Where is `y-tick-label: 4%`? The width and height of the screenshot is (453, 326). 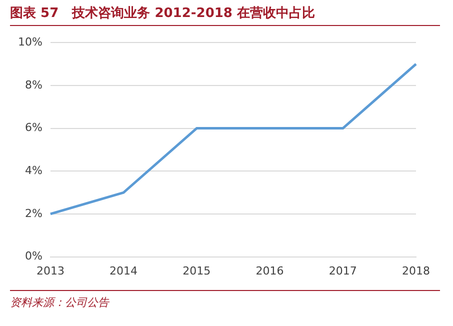 y-tick-label: 4% is located at coordinates (33, 170).